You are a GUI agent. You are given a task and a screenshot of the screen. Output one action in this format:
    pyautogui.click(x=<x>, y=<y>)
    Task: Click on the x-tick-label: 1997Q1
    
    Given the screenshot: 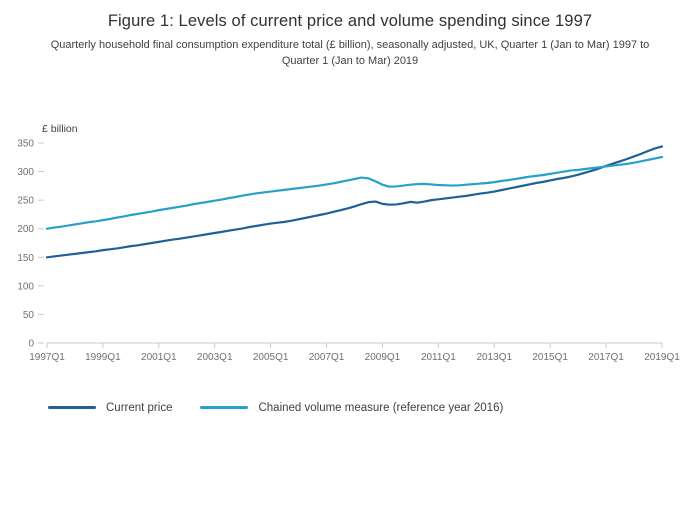 What is the action you would take?
    pyautogui.click(x=47, y=357)
    